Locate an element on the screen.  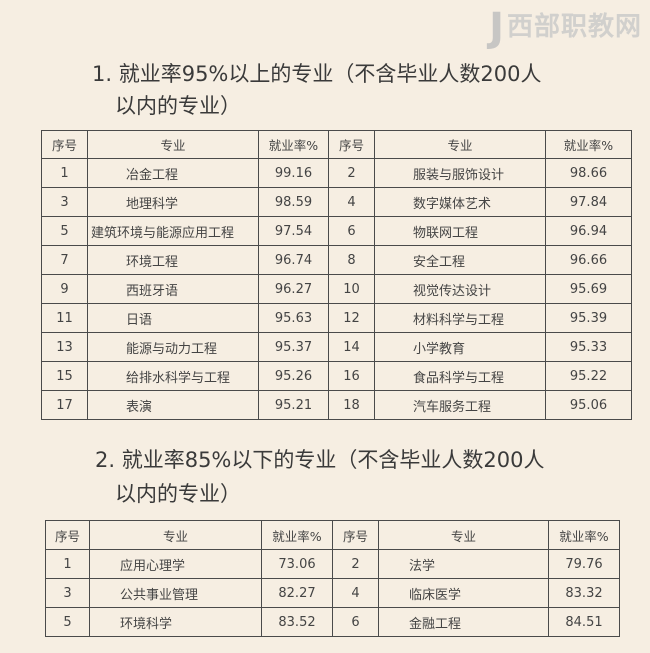
table-row: 3 地理科学 98.59 4 数字媒体艺术 97.84 is located at coordinates (336, 202).